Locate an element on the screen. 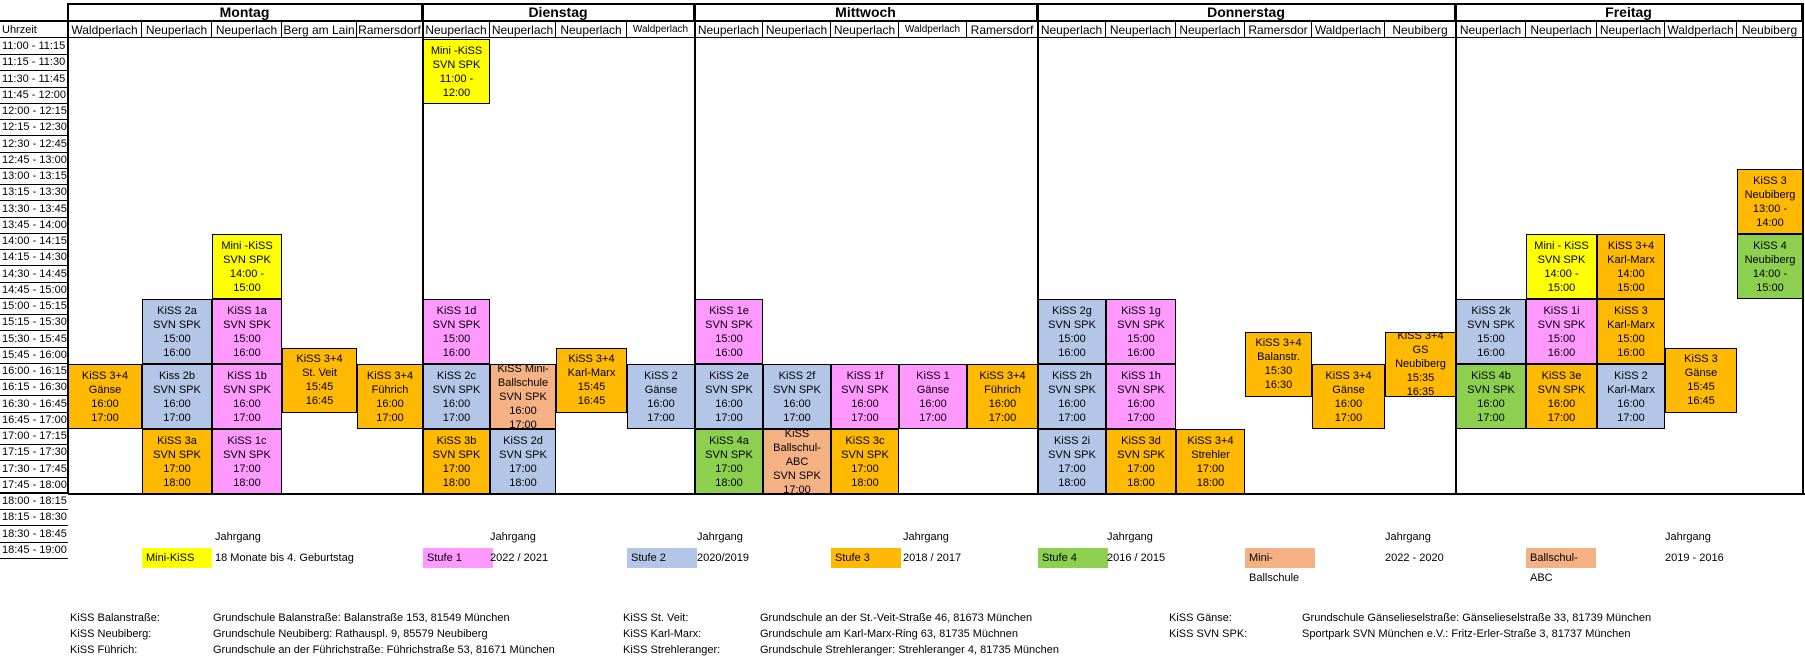  course-block: KiSS 3 Karl-Marx 15:00 16:00 is located at coordinates (1631, 331).